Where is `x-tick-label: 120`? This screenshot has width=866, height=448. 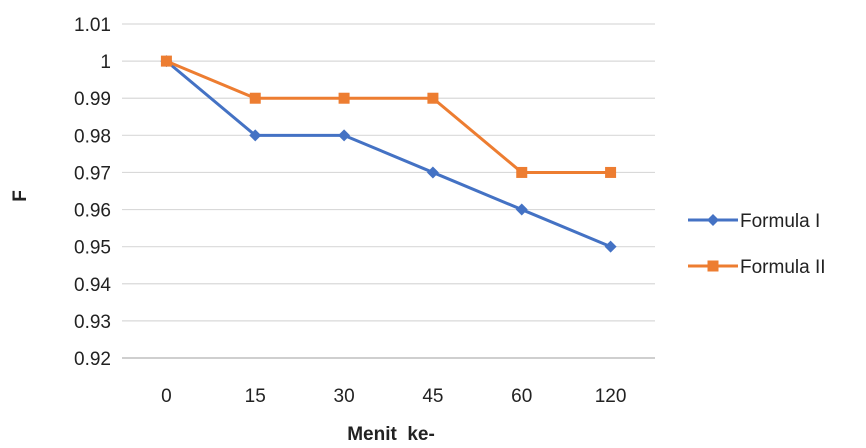 x-tick-label: 120 is located at coordinates (611, 396).